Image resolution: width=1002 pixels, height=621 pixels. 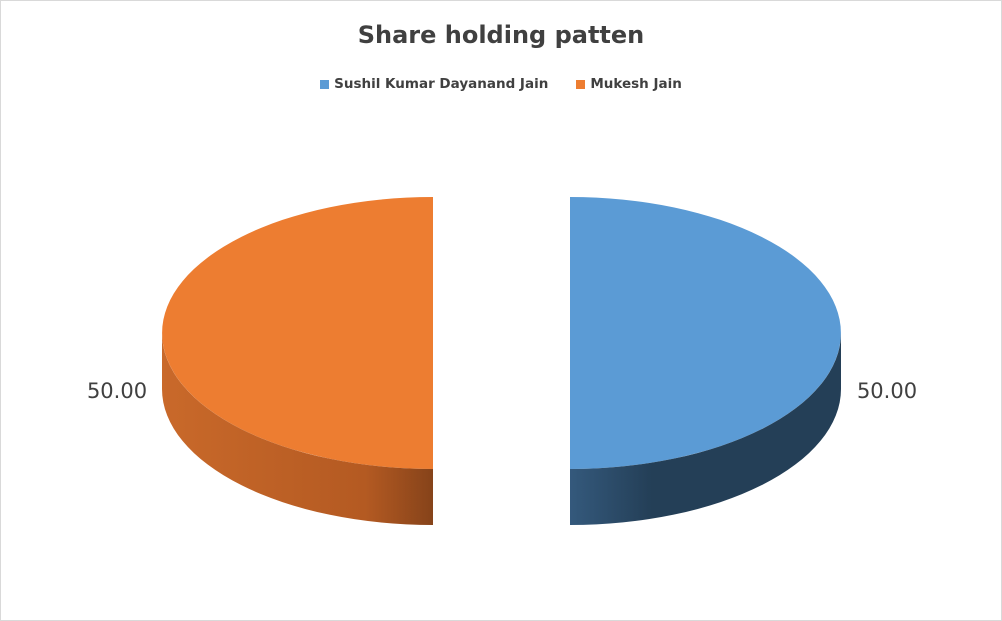 I want to click on pie-slice-sushil, so click(x=705, y=333).